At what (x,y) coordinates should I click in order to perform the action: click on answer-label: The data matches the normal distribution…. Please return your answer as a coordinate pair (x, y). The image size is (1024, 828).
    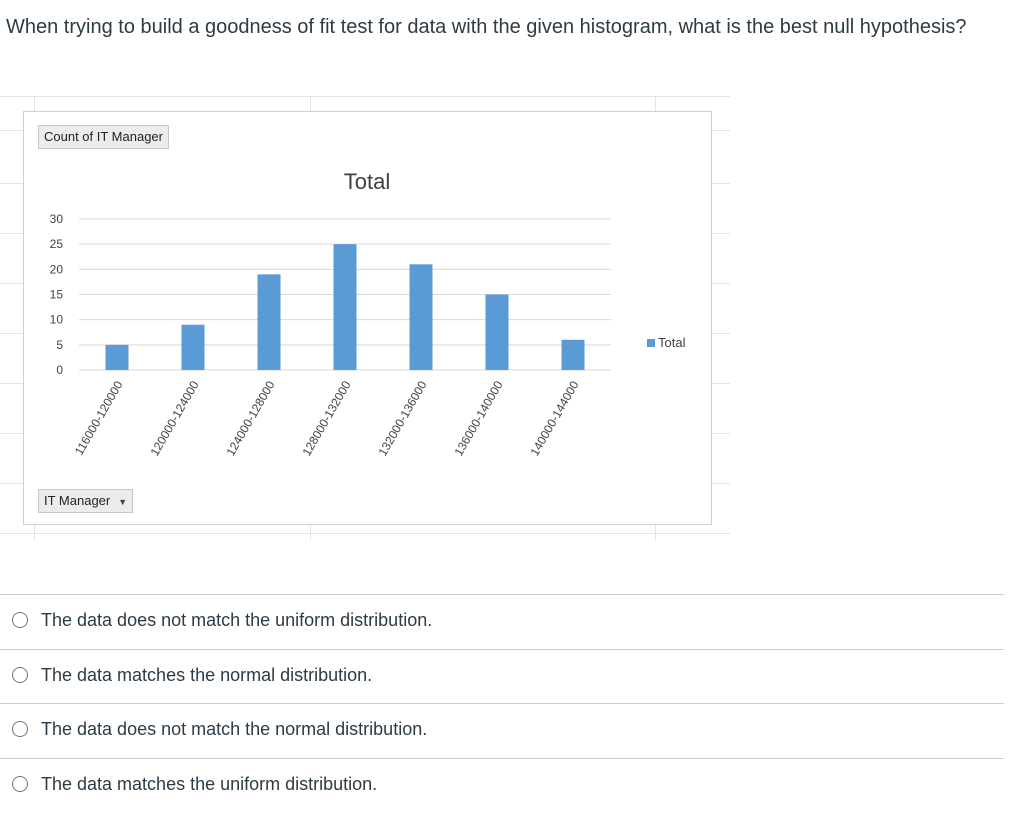
    Looking at the image, I should click on (207, 674).